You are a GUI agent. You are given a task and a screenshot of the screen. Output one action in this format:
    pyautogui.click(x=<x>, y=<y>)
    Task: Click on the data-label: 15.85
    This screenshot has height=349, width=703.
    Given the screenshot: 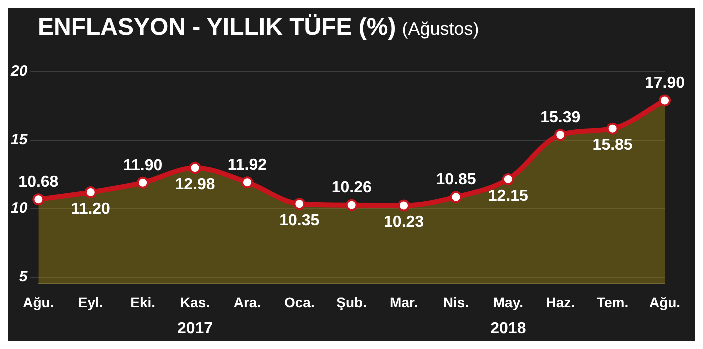 What is the action you would take?
    pyautogui.click(x=612, y=145)
    